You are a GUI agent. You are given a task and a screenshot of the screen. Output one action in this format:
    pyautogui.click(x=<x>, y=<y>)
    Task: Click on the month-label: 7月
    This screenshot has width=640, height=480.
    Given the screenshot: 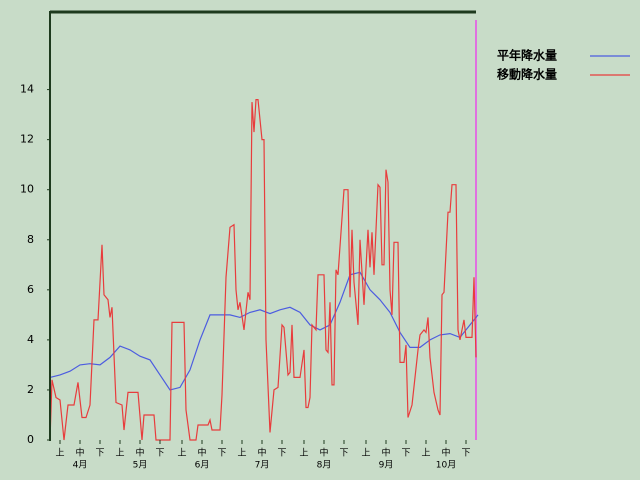 What is the action you would take?
    pyautogui.click(x=262, y=465)
    